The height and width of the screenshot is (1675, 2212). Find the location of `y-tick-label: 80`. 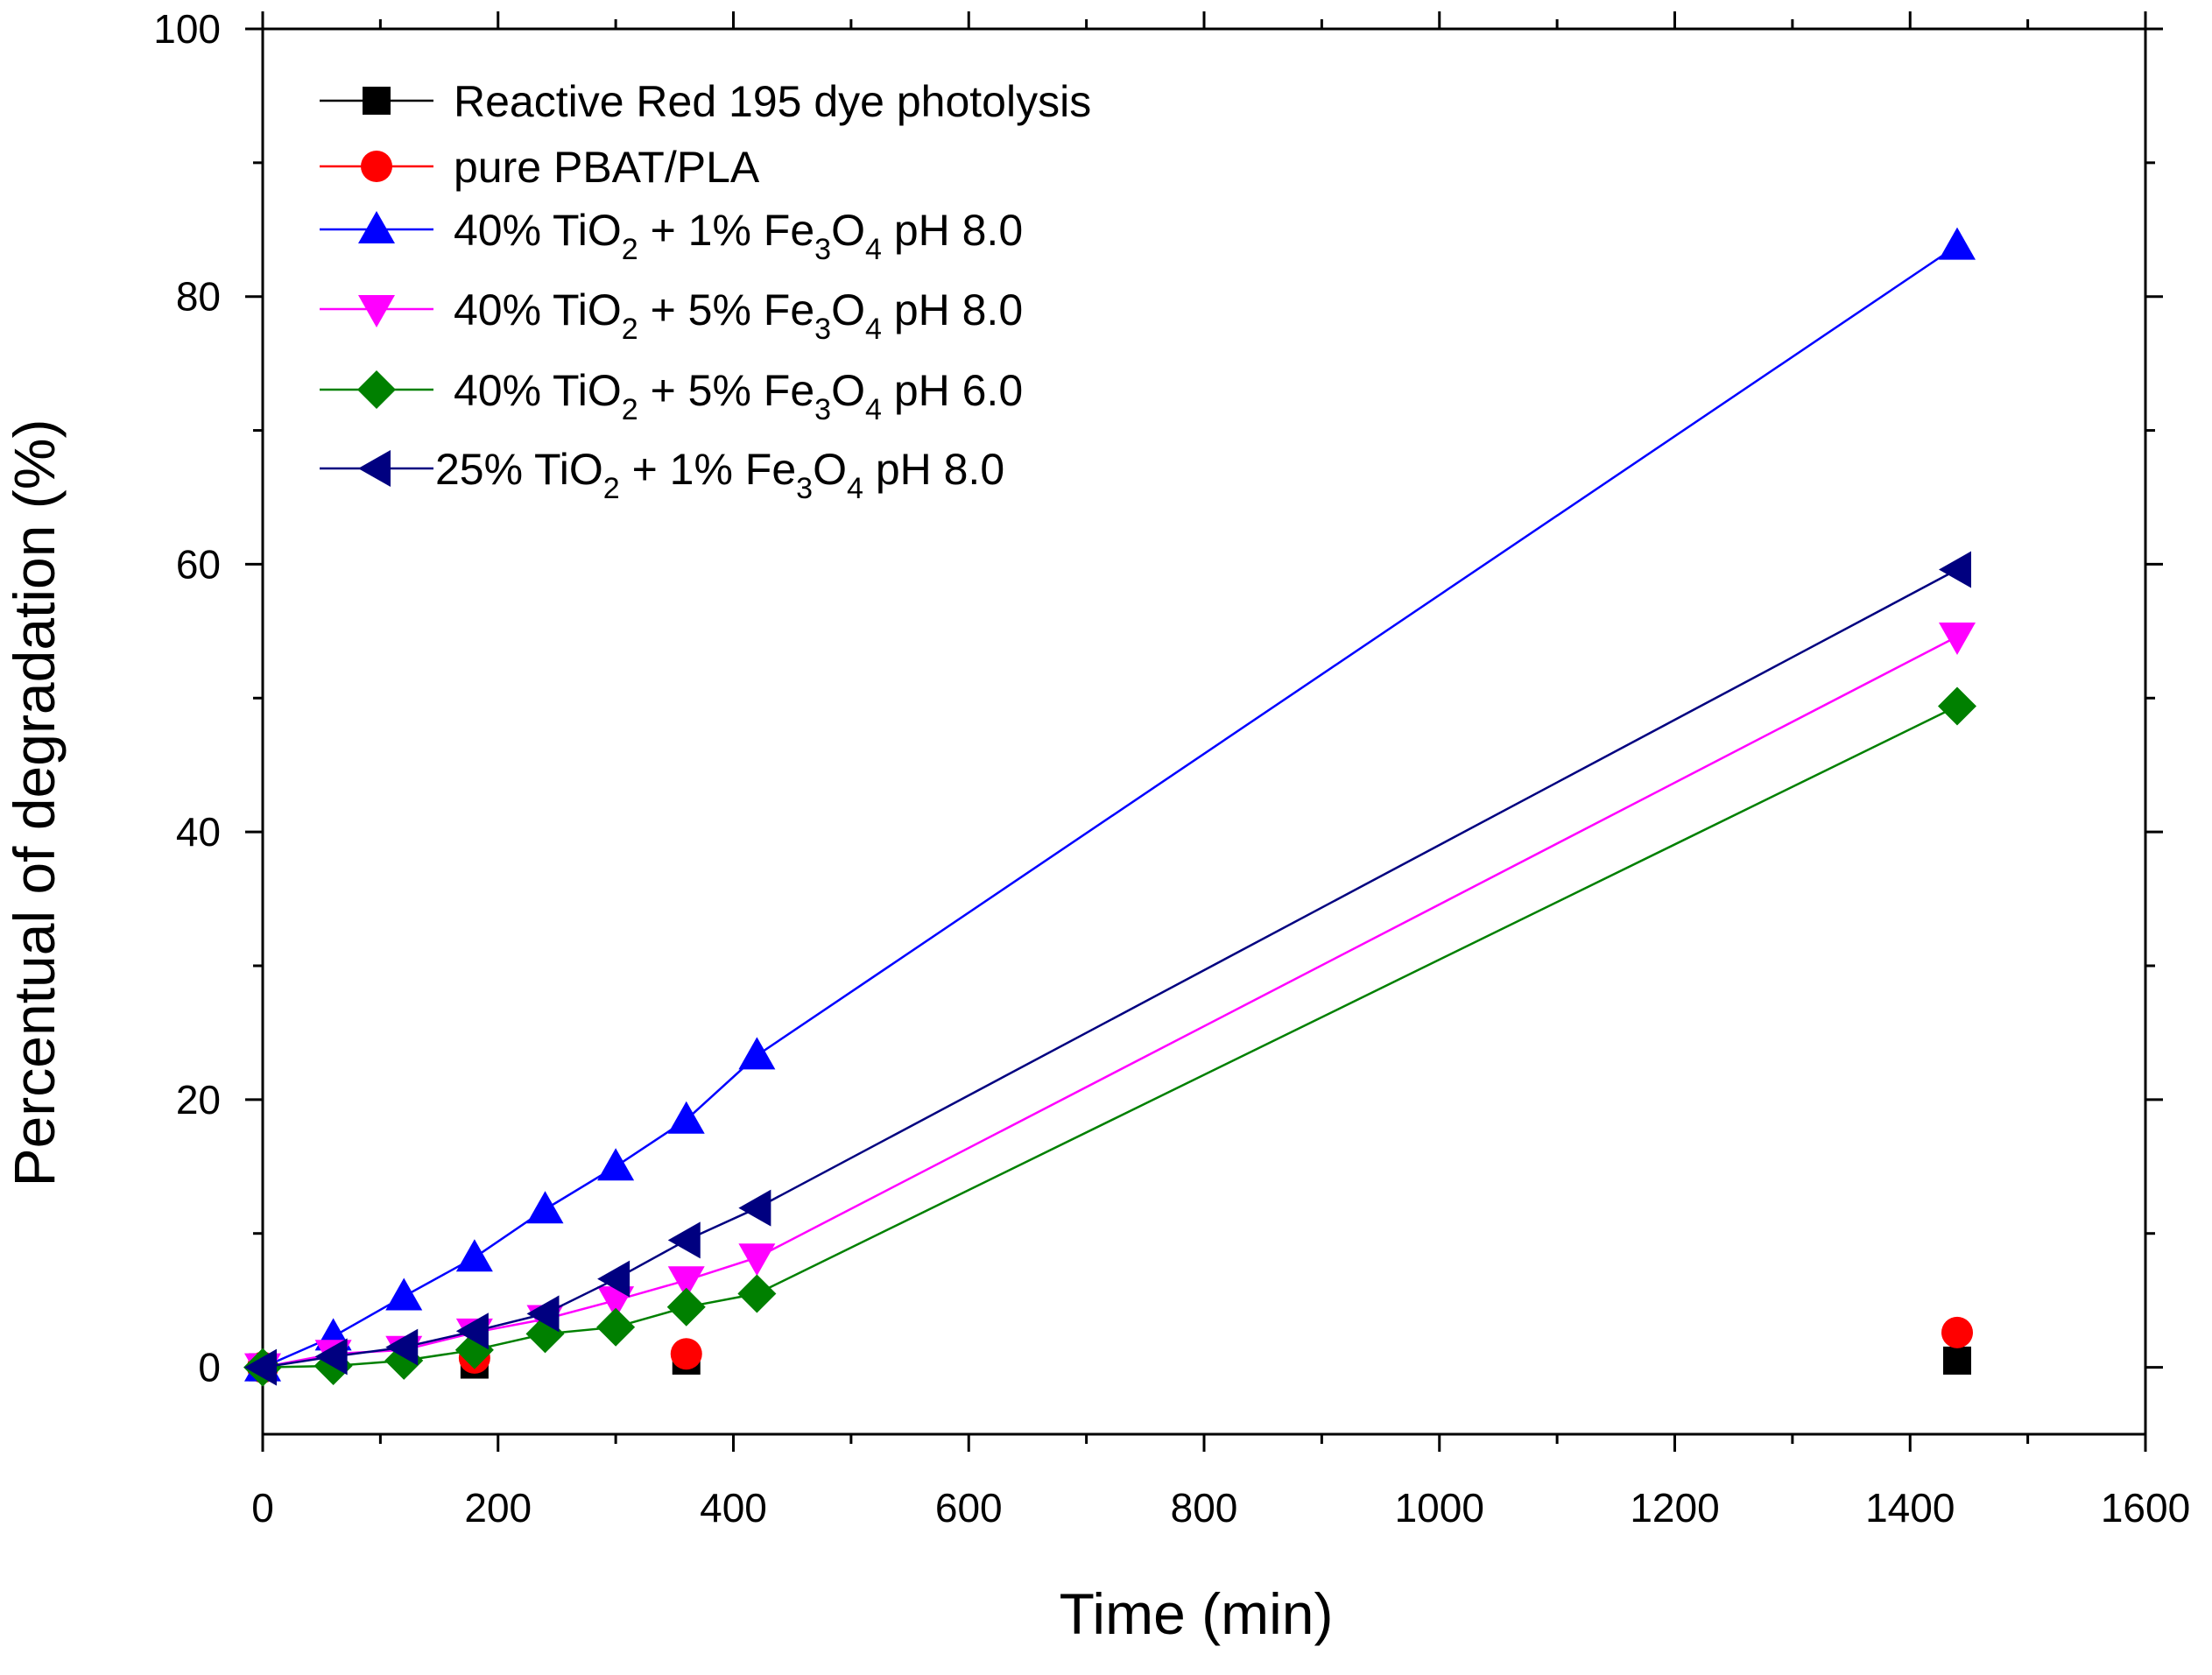

y-tick-label: 80 is located at coordinates (198, 297).